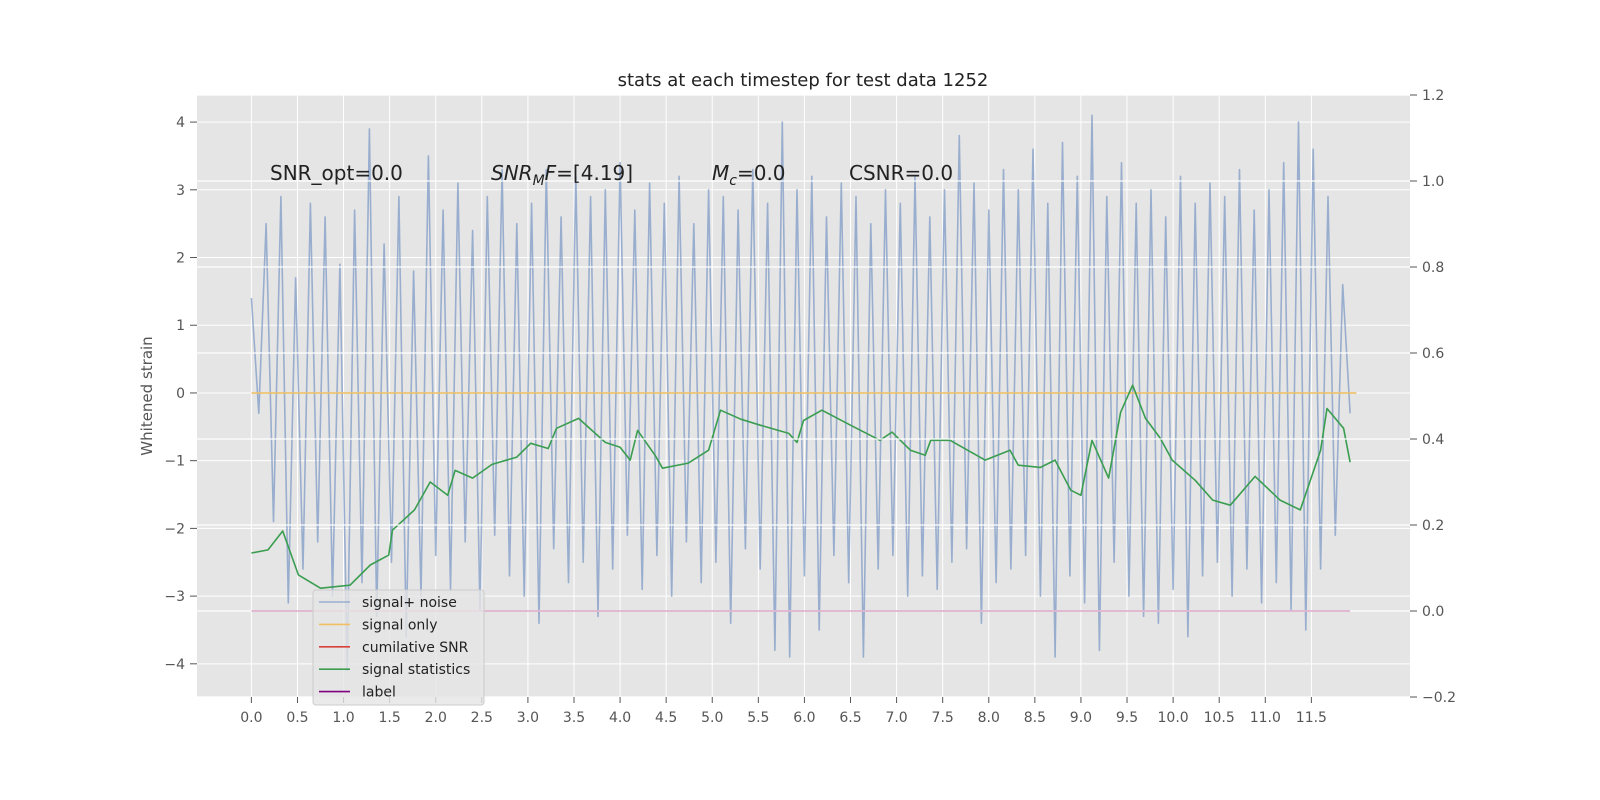  What do you see at coordinates (1433, 440) in the screenshot?
I see `y2-tick-label: 0.4` at bounding box center [1433, 440].